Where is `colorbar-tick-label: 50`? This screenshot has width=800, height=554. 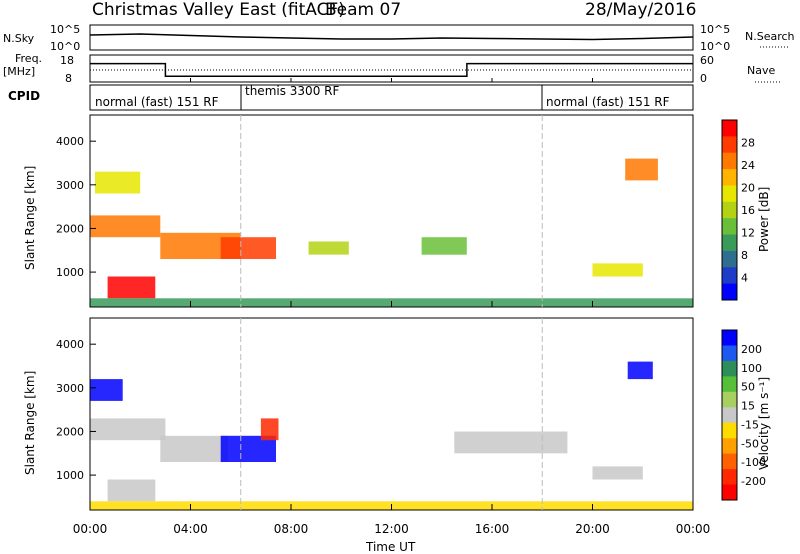 colorbar-tick-label: 50 is located at coordinates (748, 387).